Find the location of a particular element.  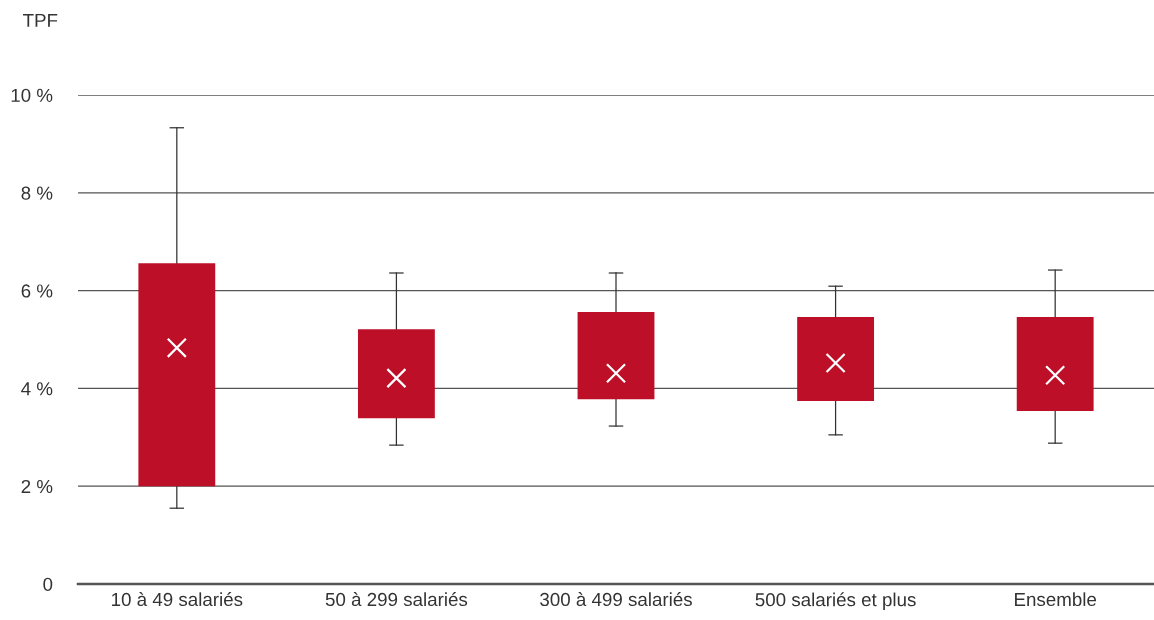

y-tick-label: 8 % is located at coordinates (37, 193).